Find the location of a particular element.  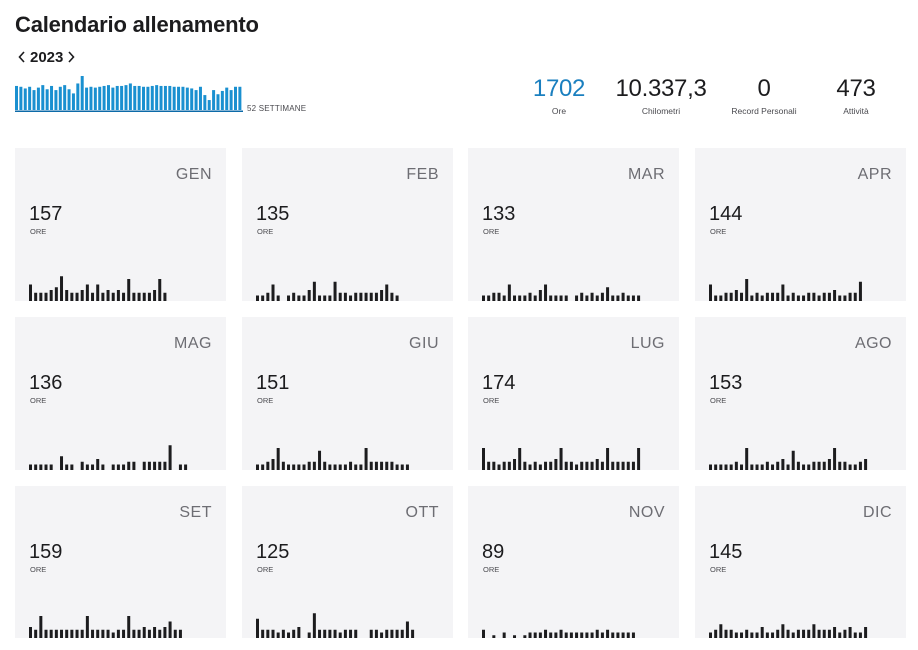

month-card-mag: MAG 136 ORE is located at coordinates (120, 393).